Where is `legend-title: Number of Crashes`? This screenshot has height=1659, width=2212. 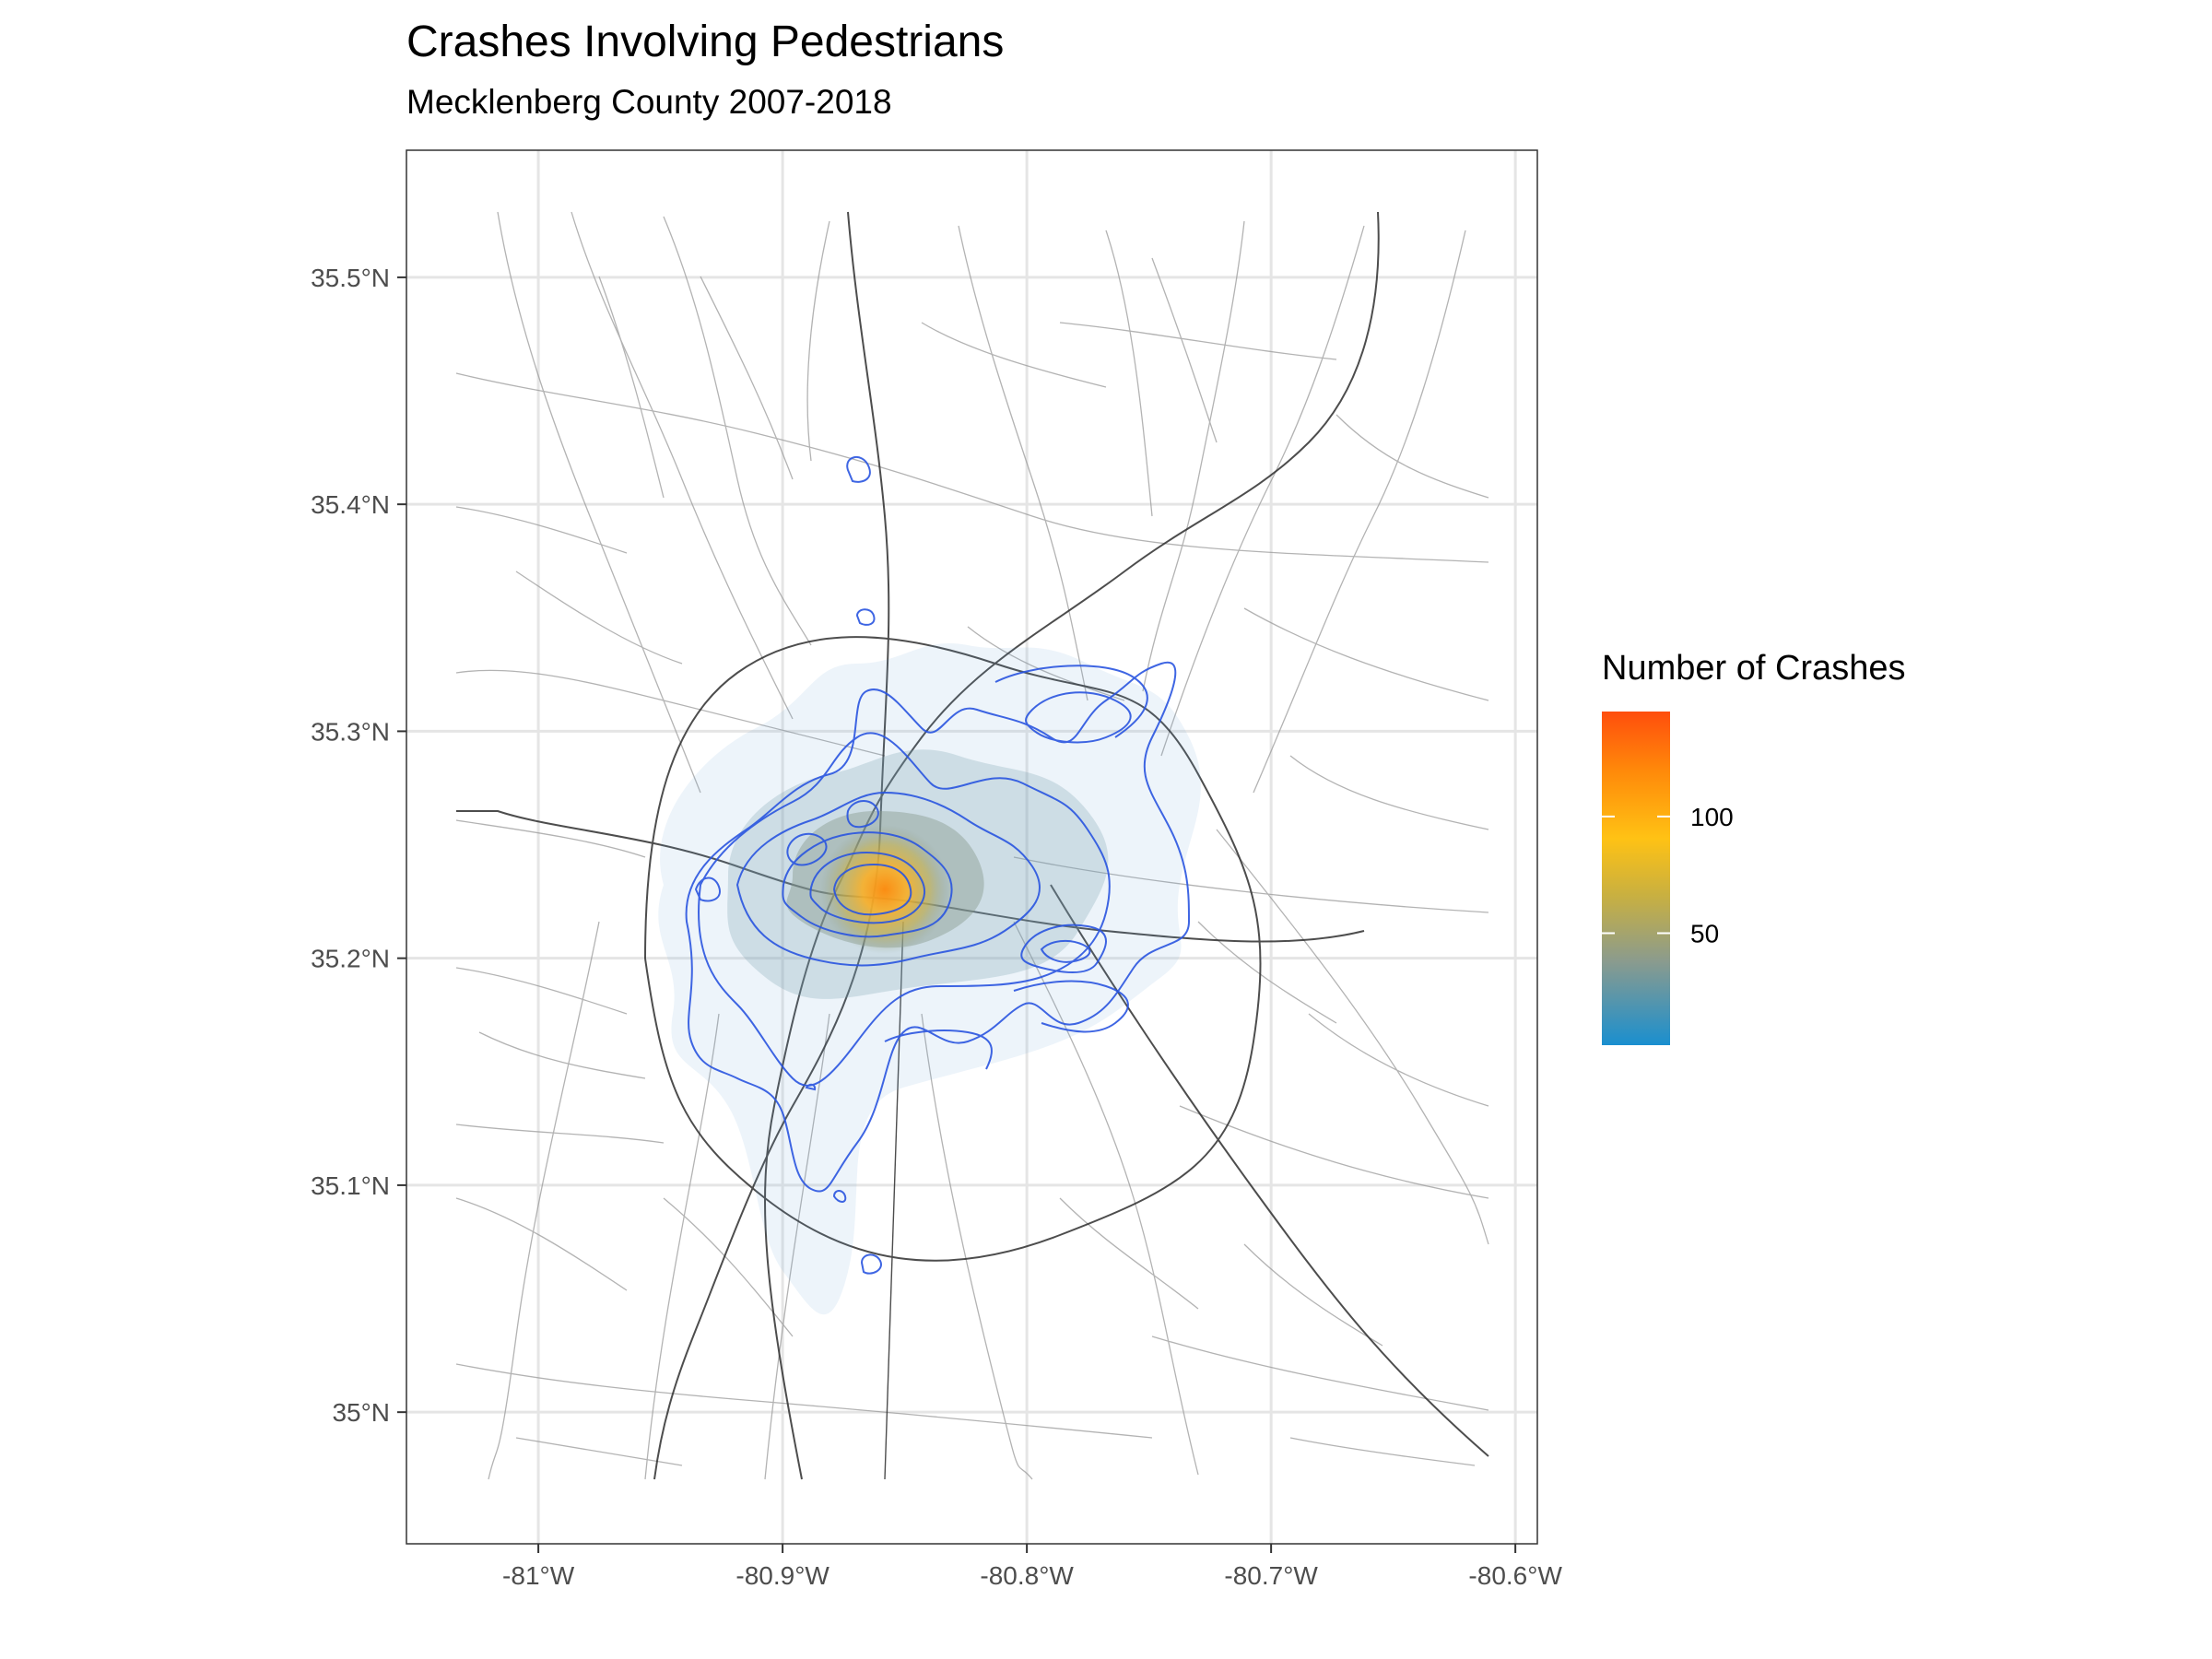
legend-title: Number of Crashes is located at coordinates (1754, 668).